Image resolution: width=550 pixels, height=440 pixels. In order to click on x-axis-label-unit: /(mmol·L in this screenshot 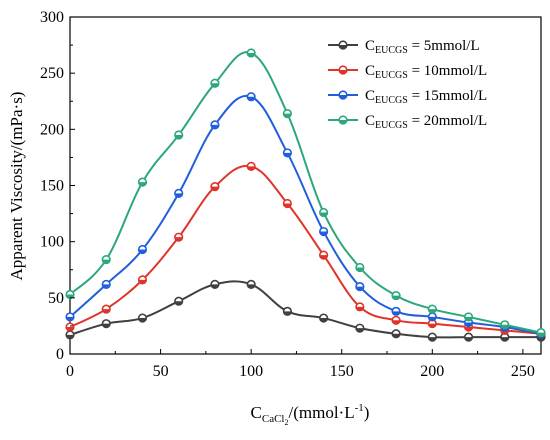, I will do `click(322, 412)`.